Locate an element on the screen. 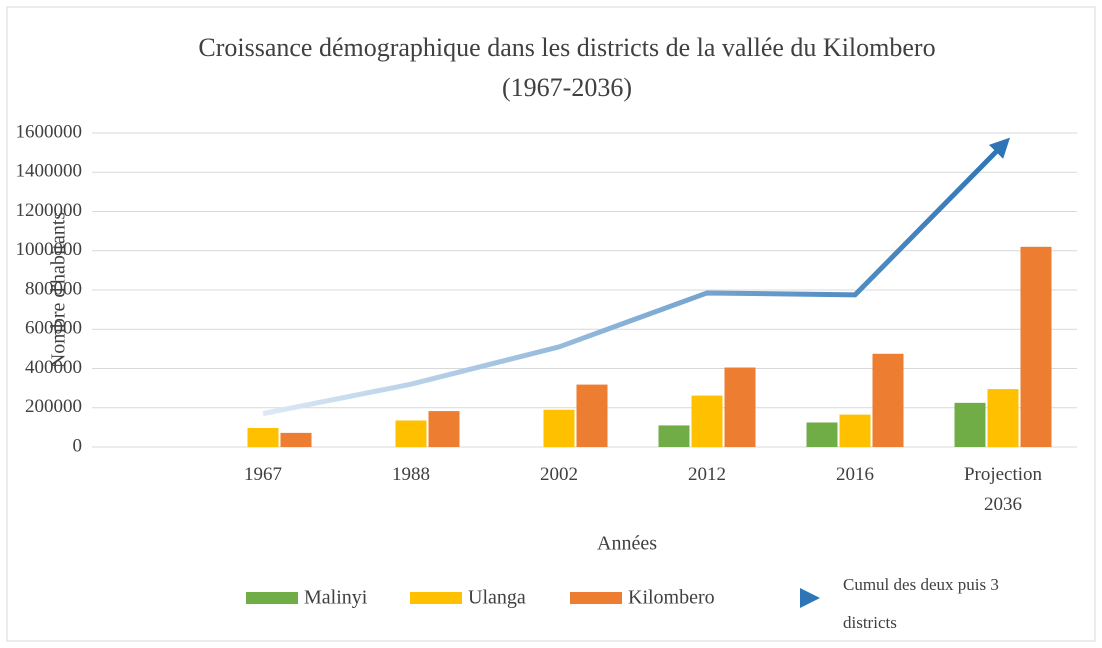 This screenshot has height=648, width=1102. y-tick-label: 0 is located at coordinates (78, 445).